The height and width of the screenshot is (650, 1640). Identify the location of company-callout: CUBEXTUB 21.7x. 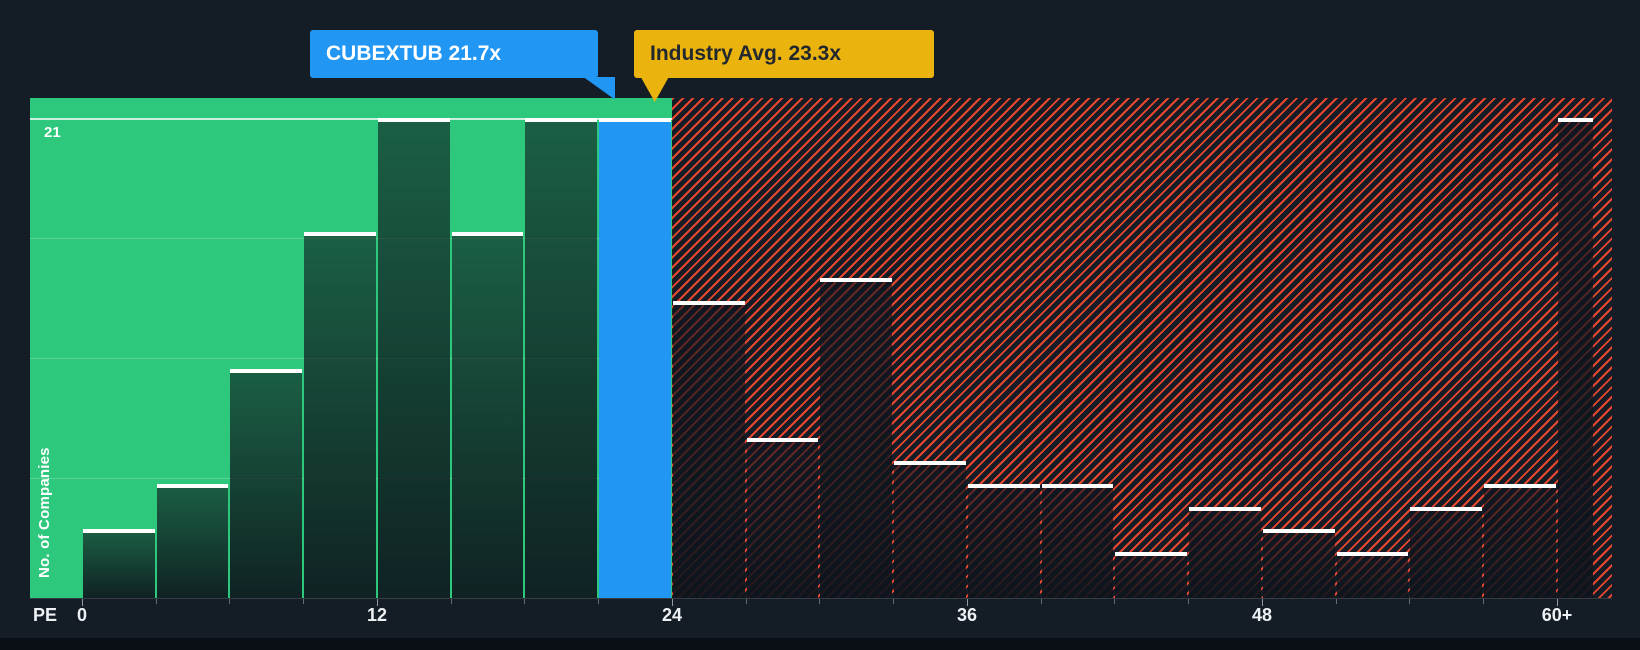
(454, 54).